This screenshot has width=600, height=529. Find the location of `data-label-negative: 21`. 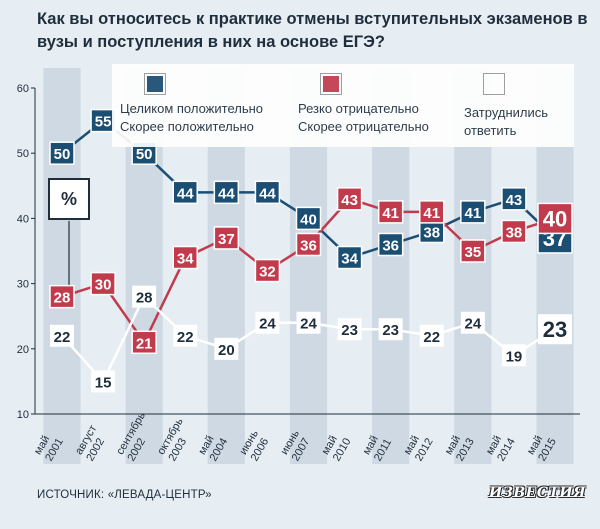

data-label-negative: 21 is located at coordinates (144, 343).